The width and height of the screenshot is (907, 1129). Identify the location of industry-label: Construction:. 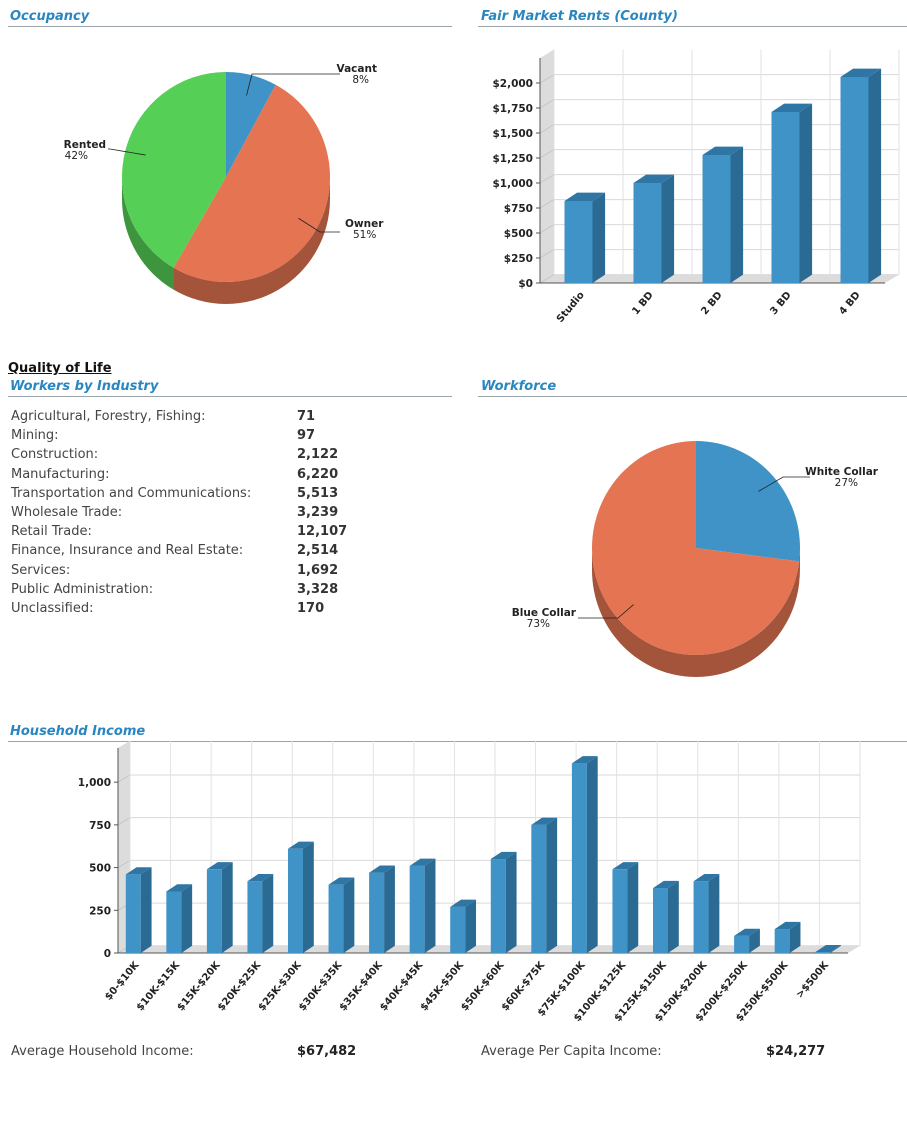
(55, 455).